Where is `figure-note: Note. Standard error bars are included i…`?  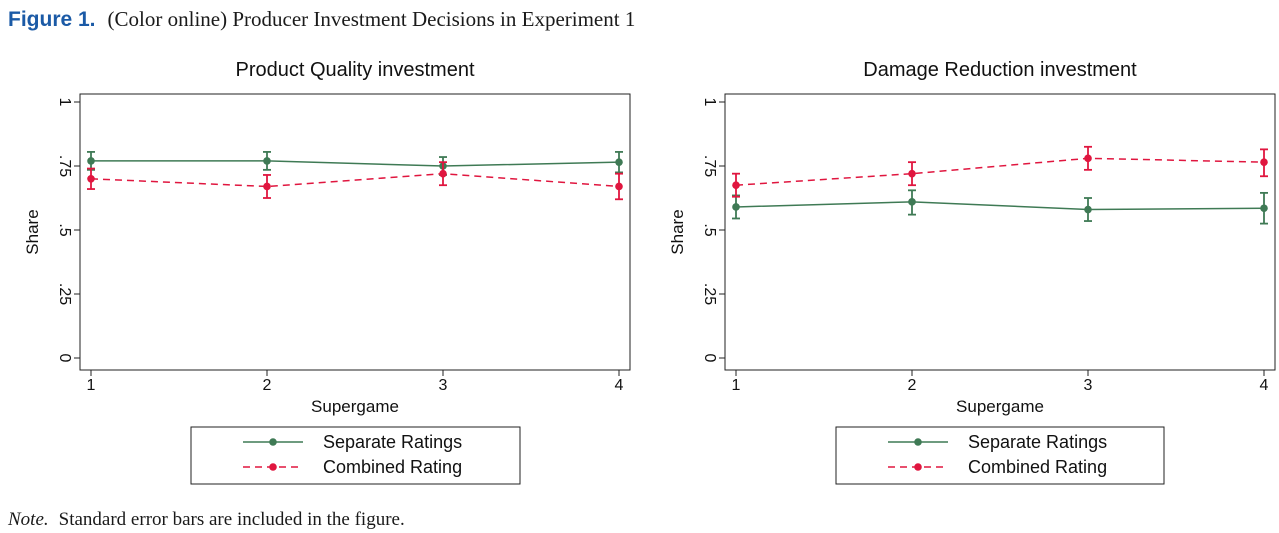 figure-note: Note. Standard error bars are included i… is located at coordinates (206, 519).